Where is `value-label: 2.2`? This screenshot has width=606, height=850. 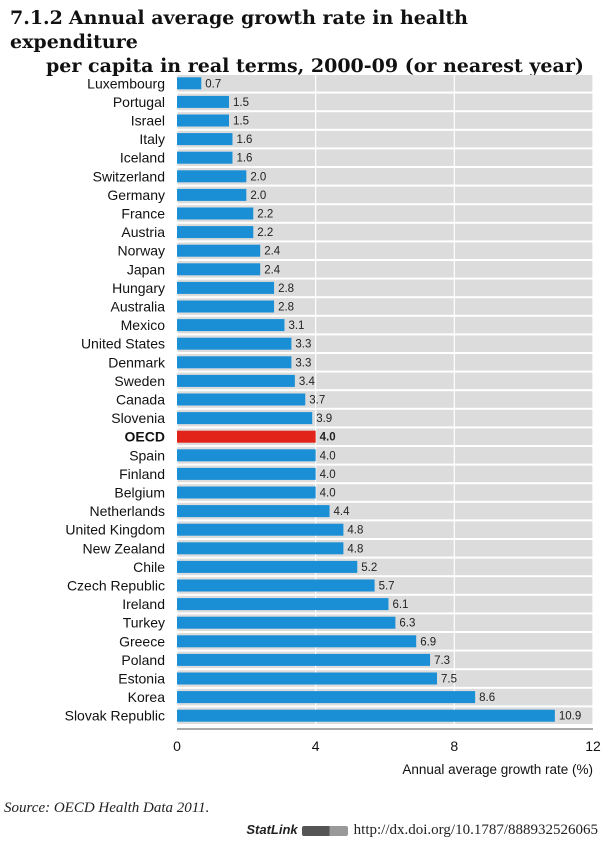 value-label: 2.2 is located at coordinates (265, 233).